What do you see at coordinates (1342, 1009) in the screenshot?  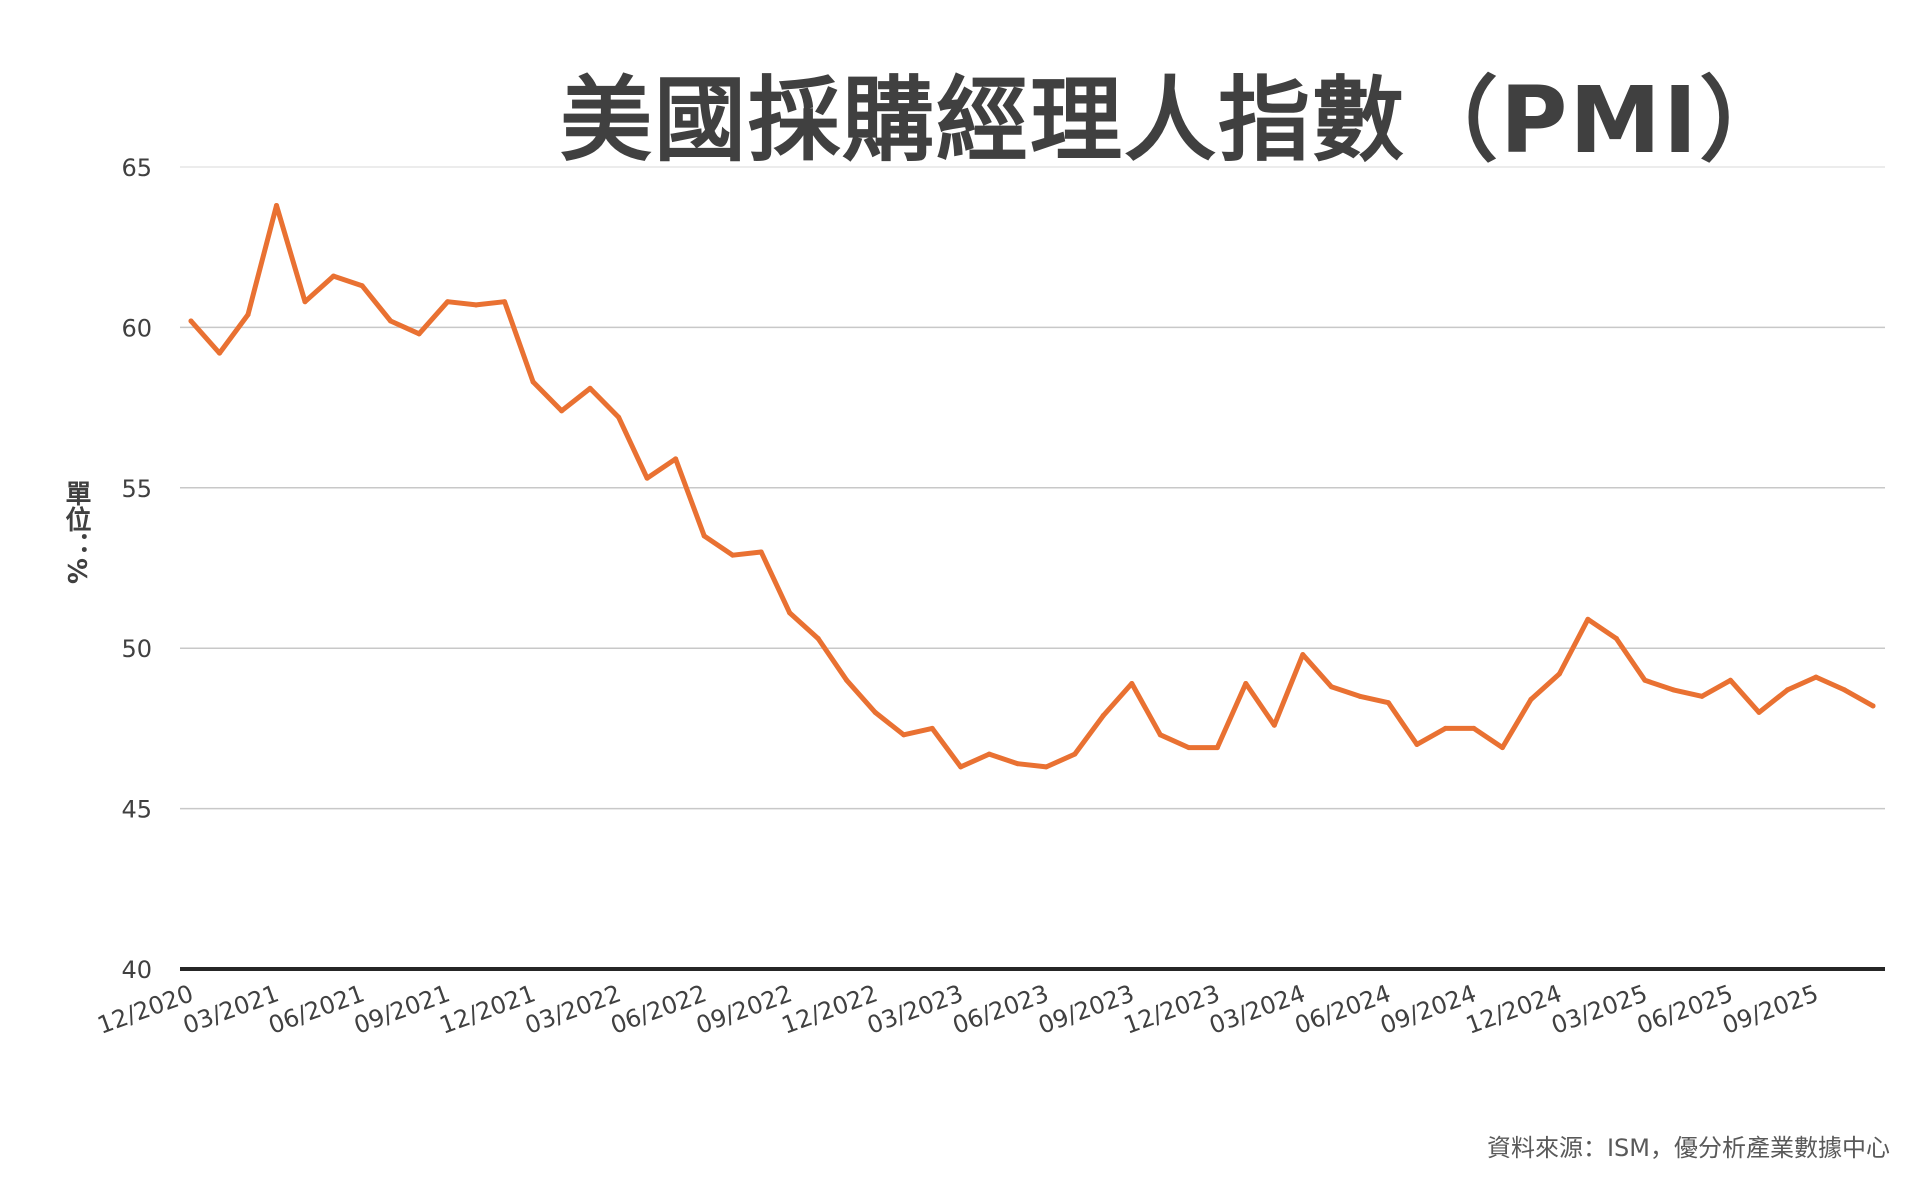 I see `x-tick-label: 06/2024` at bounding box center [1342, 1009].